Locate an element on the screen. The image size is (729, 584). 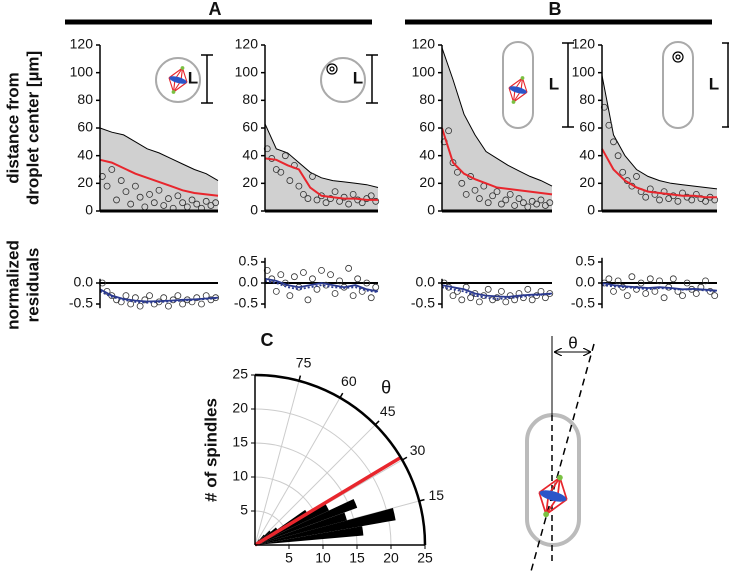
y-tick-label: 15 is located at coordinates (240, 442).